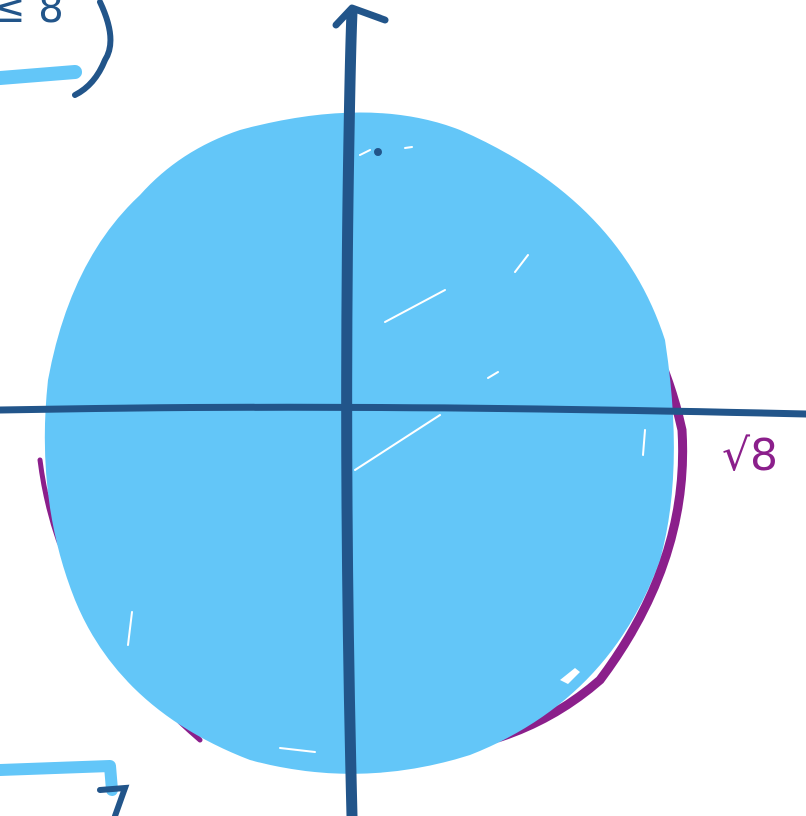 The width and height of the screenshot is (806, 816). What do you see at coordinates (113, 800) in the screenshot?
I see `fragment` at bounding box center [113, 800].